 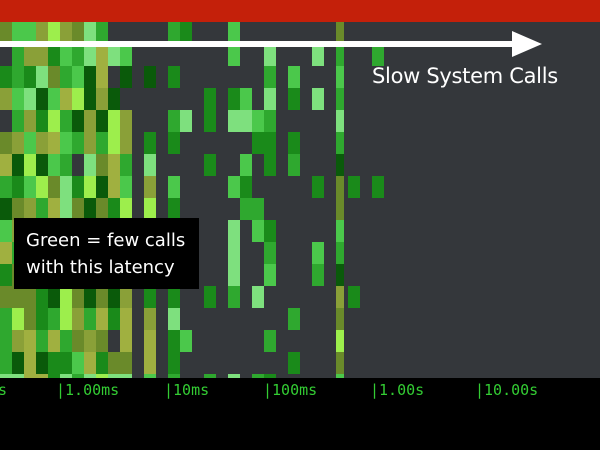 What do you see at coordinates (300, 11) in the screenshot?
I see `top-bar` at bounding box center [300, 11].